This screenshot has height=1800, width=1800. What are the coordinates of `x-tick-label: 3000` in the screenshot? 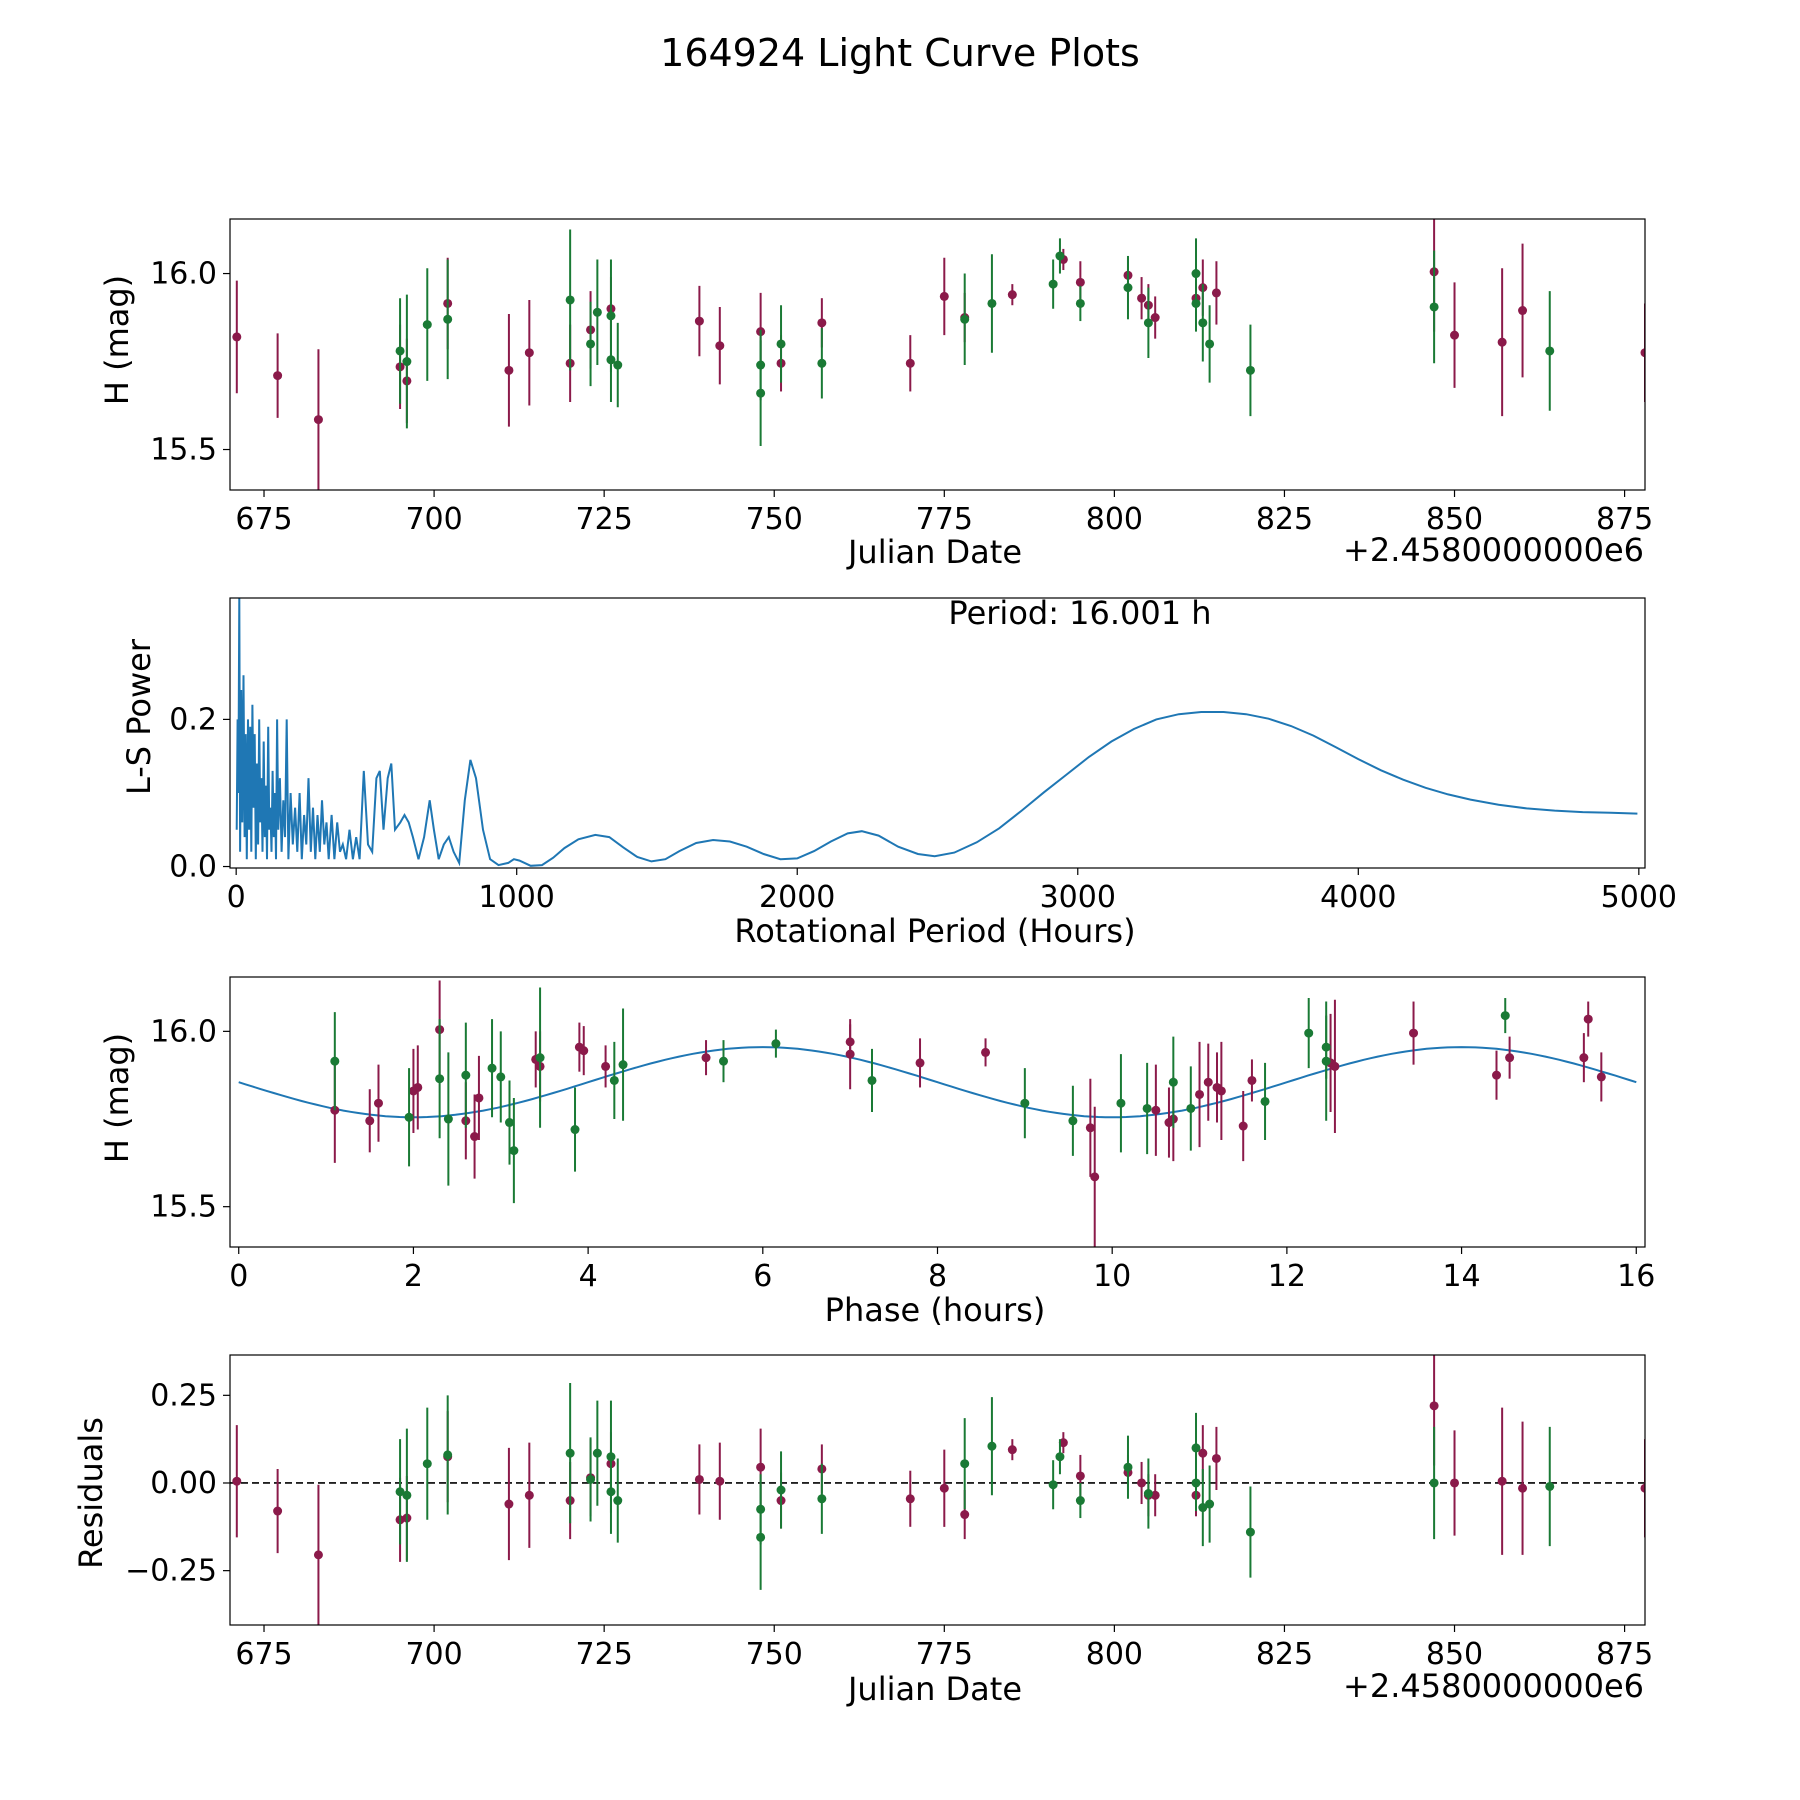 It's located at (1078, 897).